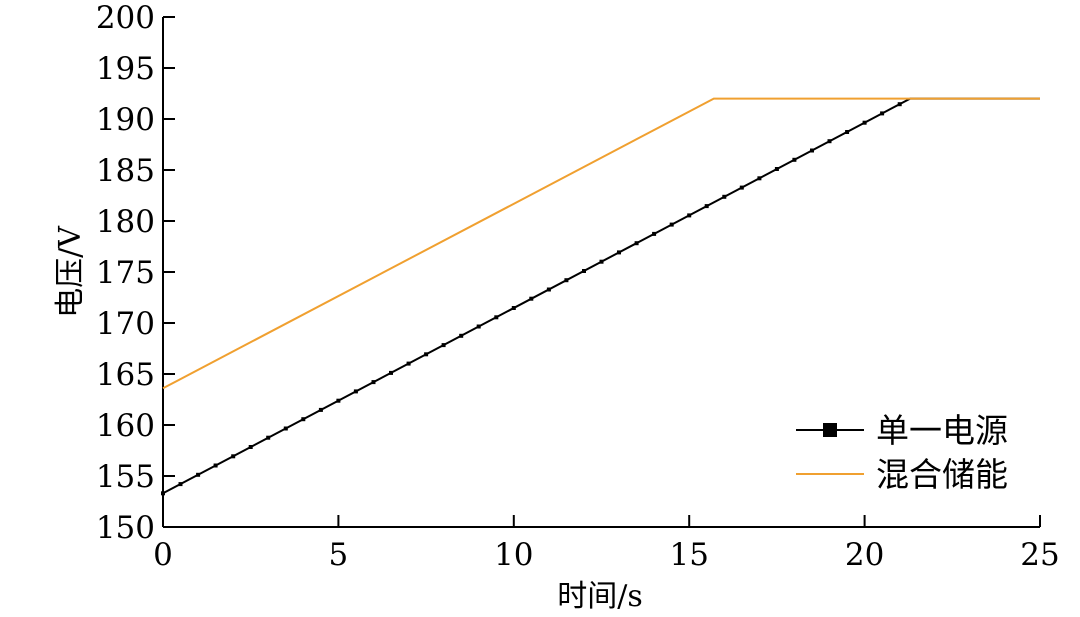 This screenshot has height=617, width=1080. I want to click on y-axis-label: 电压/V, so click(70, 271).